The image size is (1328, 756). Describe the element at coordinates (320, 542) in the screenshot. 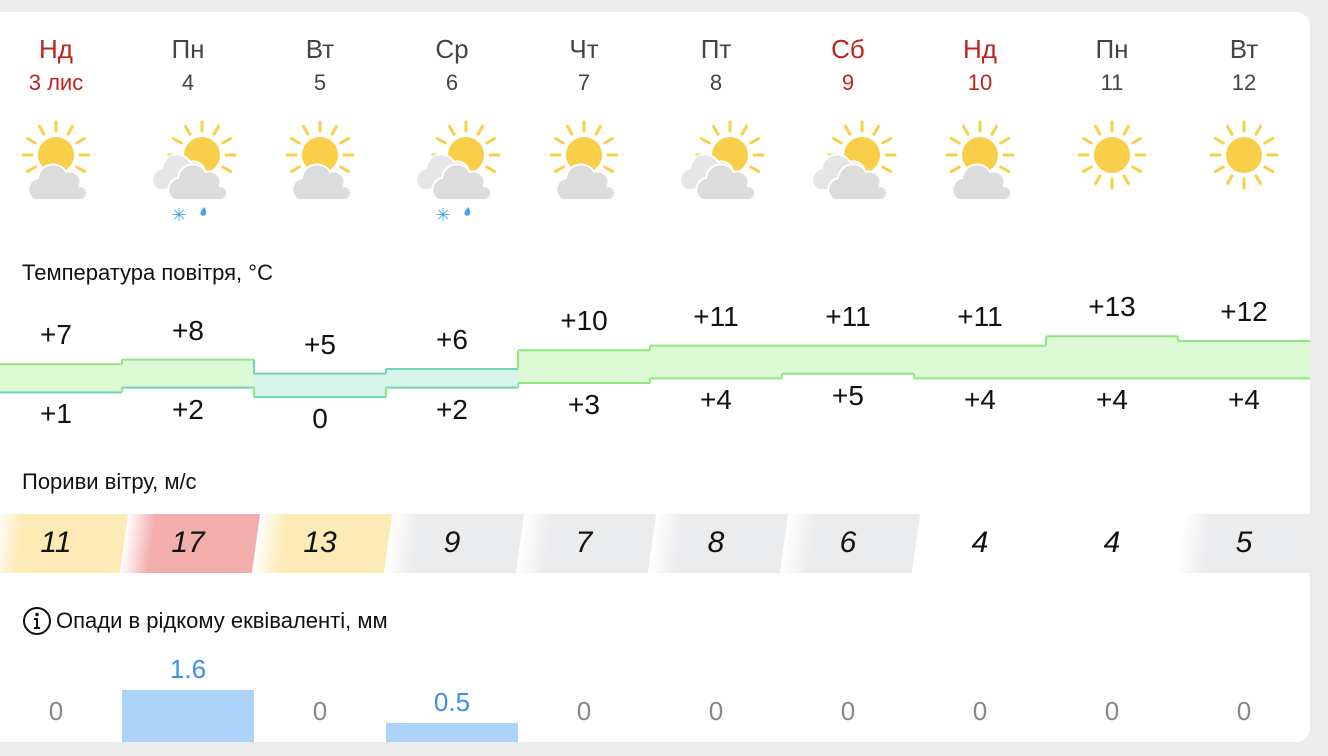

I see `wind-gust-value: 13` at that location.